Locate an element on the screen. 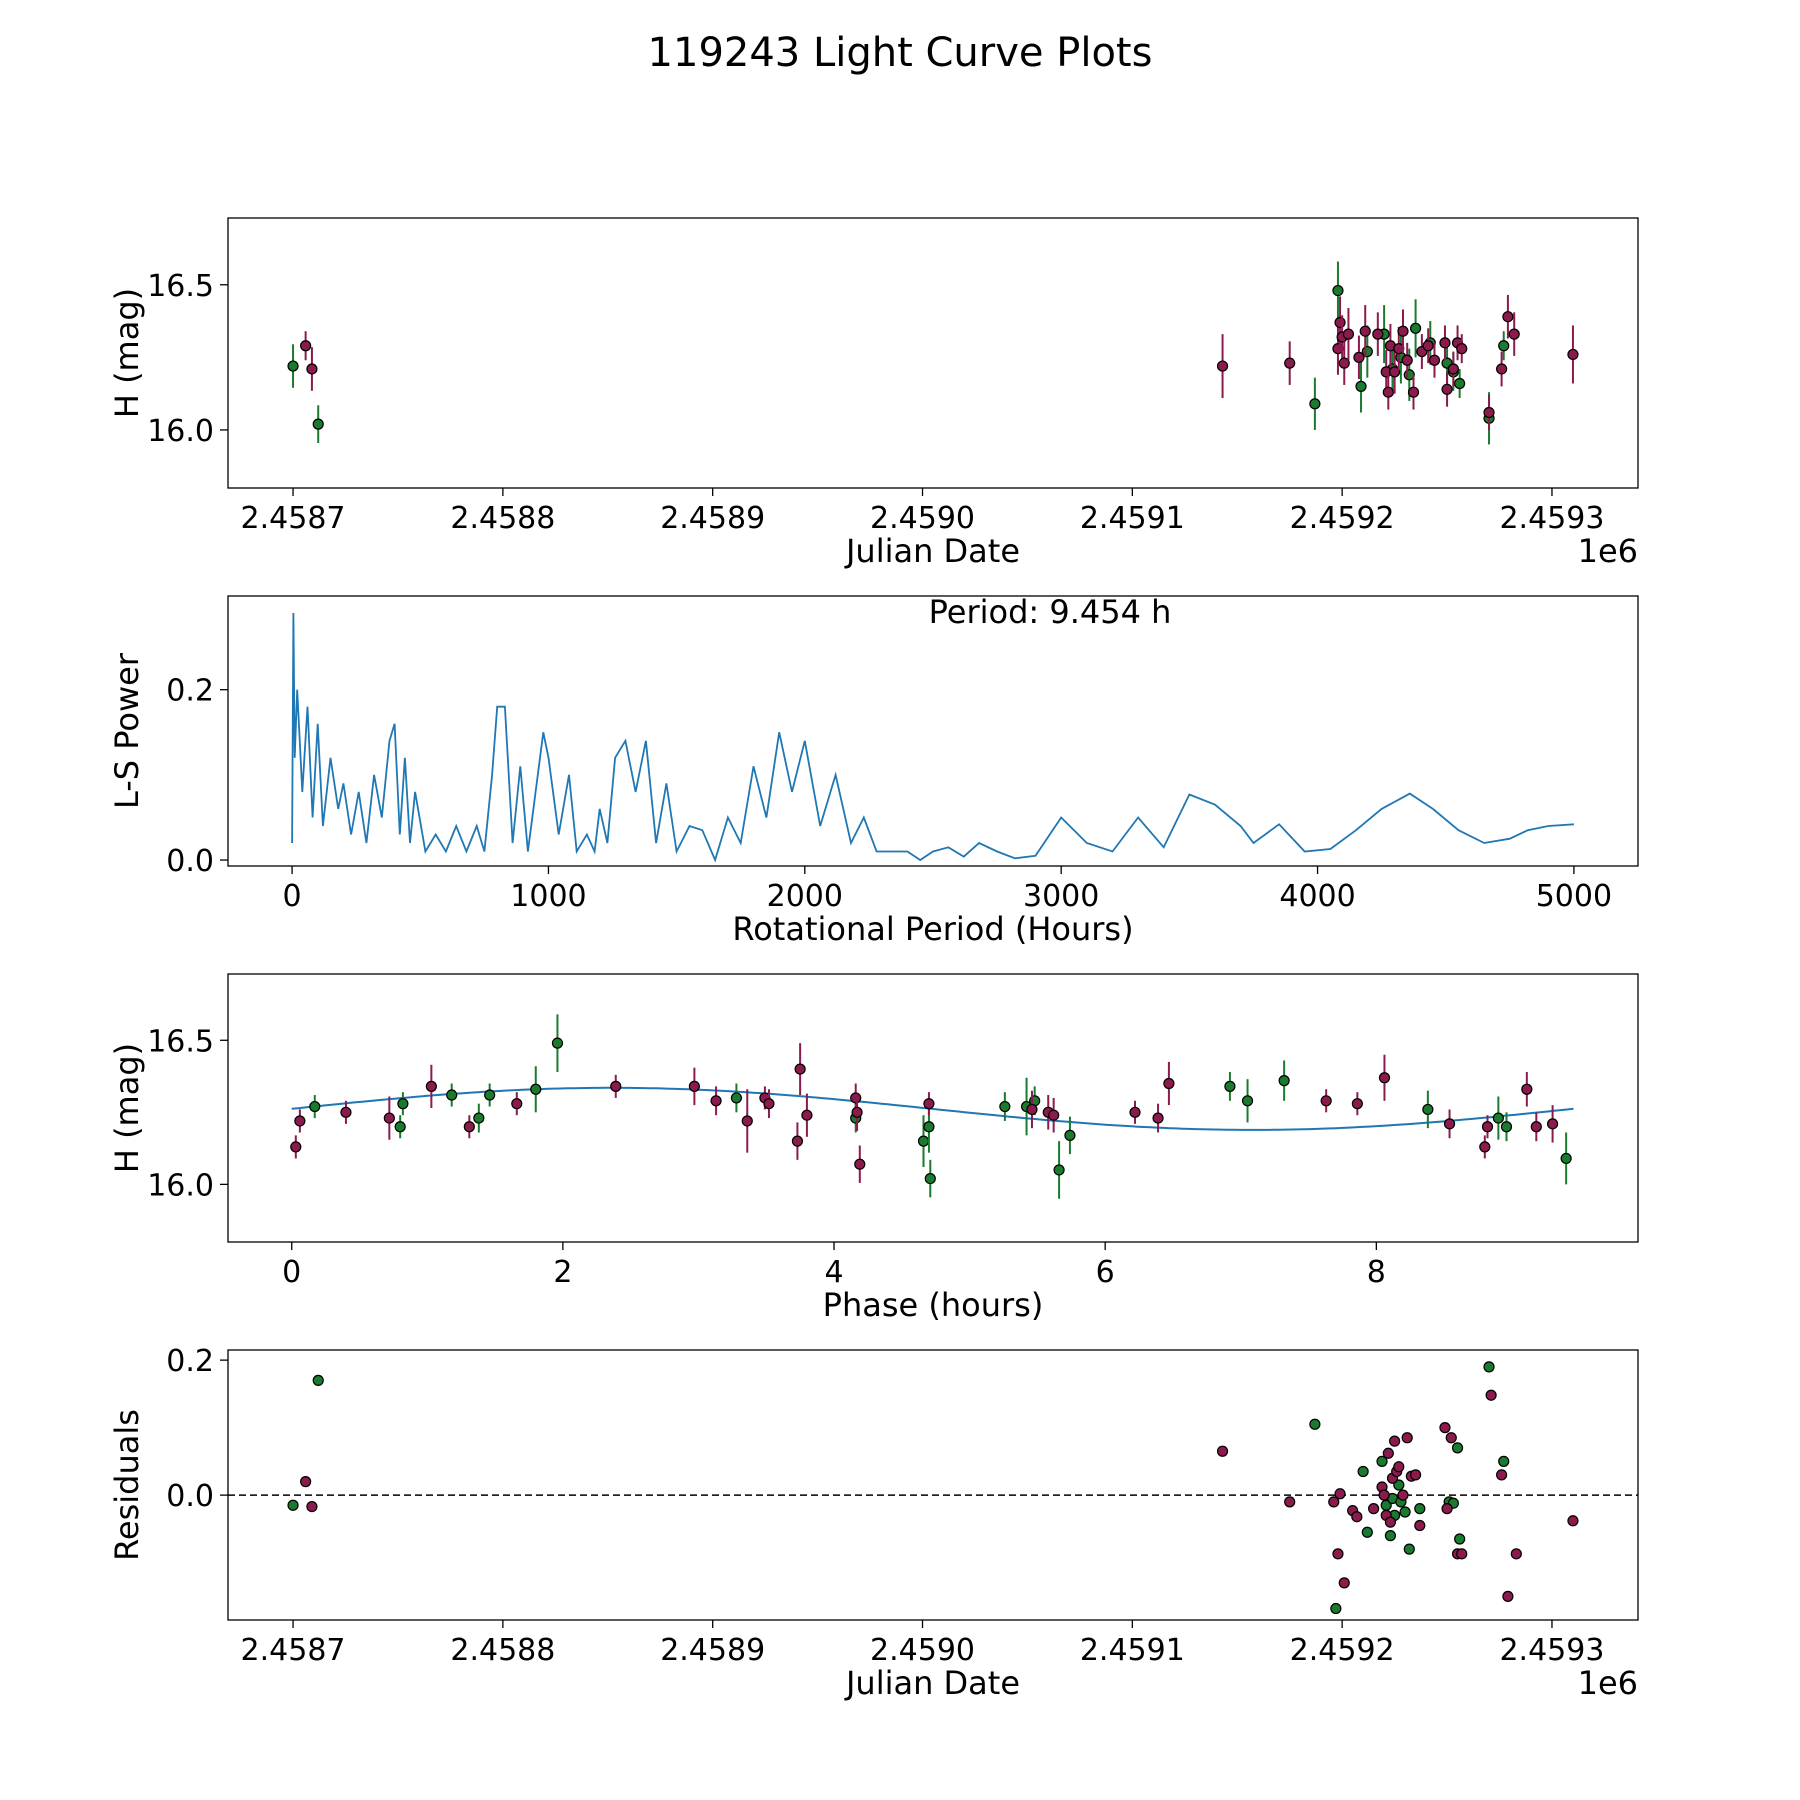 The width and height of the screenshot is (1800, 1800). figure-title: 119243 Light Curve Plots is located at coordinates (900, 53).